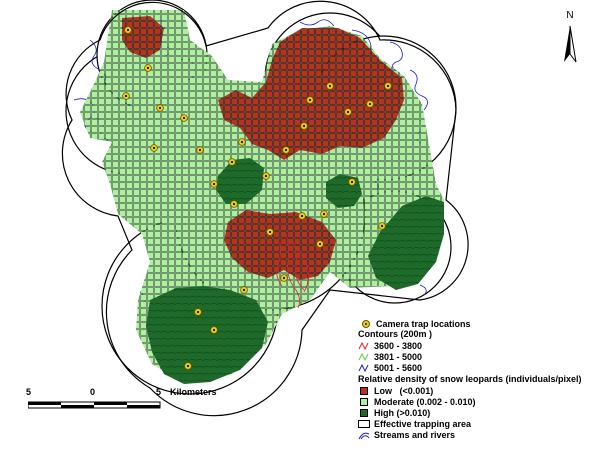 This screenshot has height=464, width=600. Describe the element at coordinates (364, 357) in the screenshot. I see `contour-green-icon` at that location.